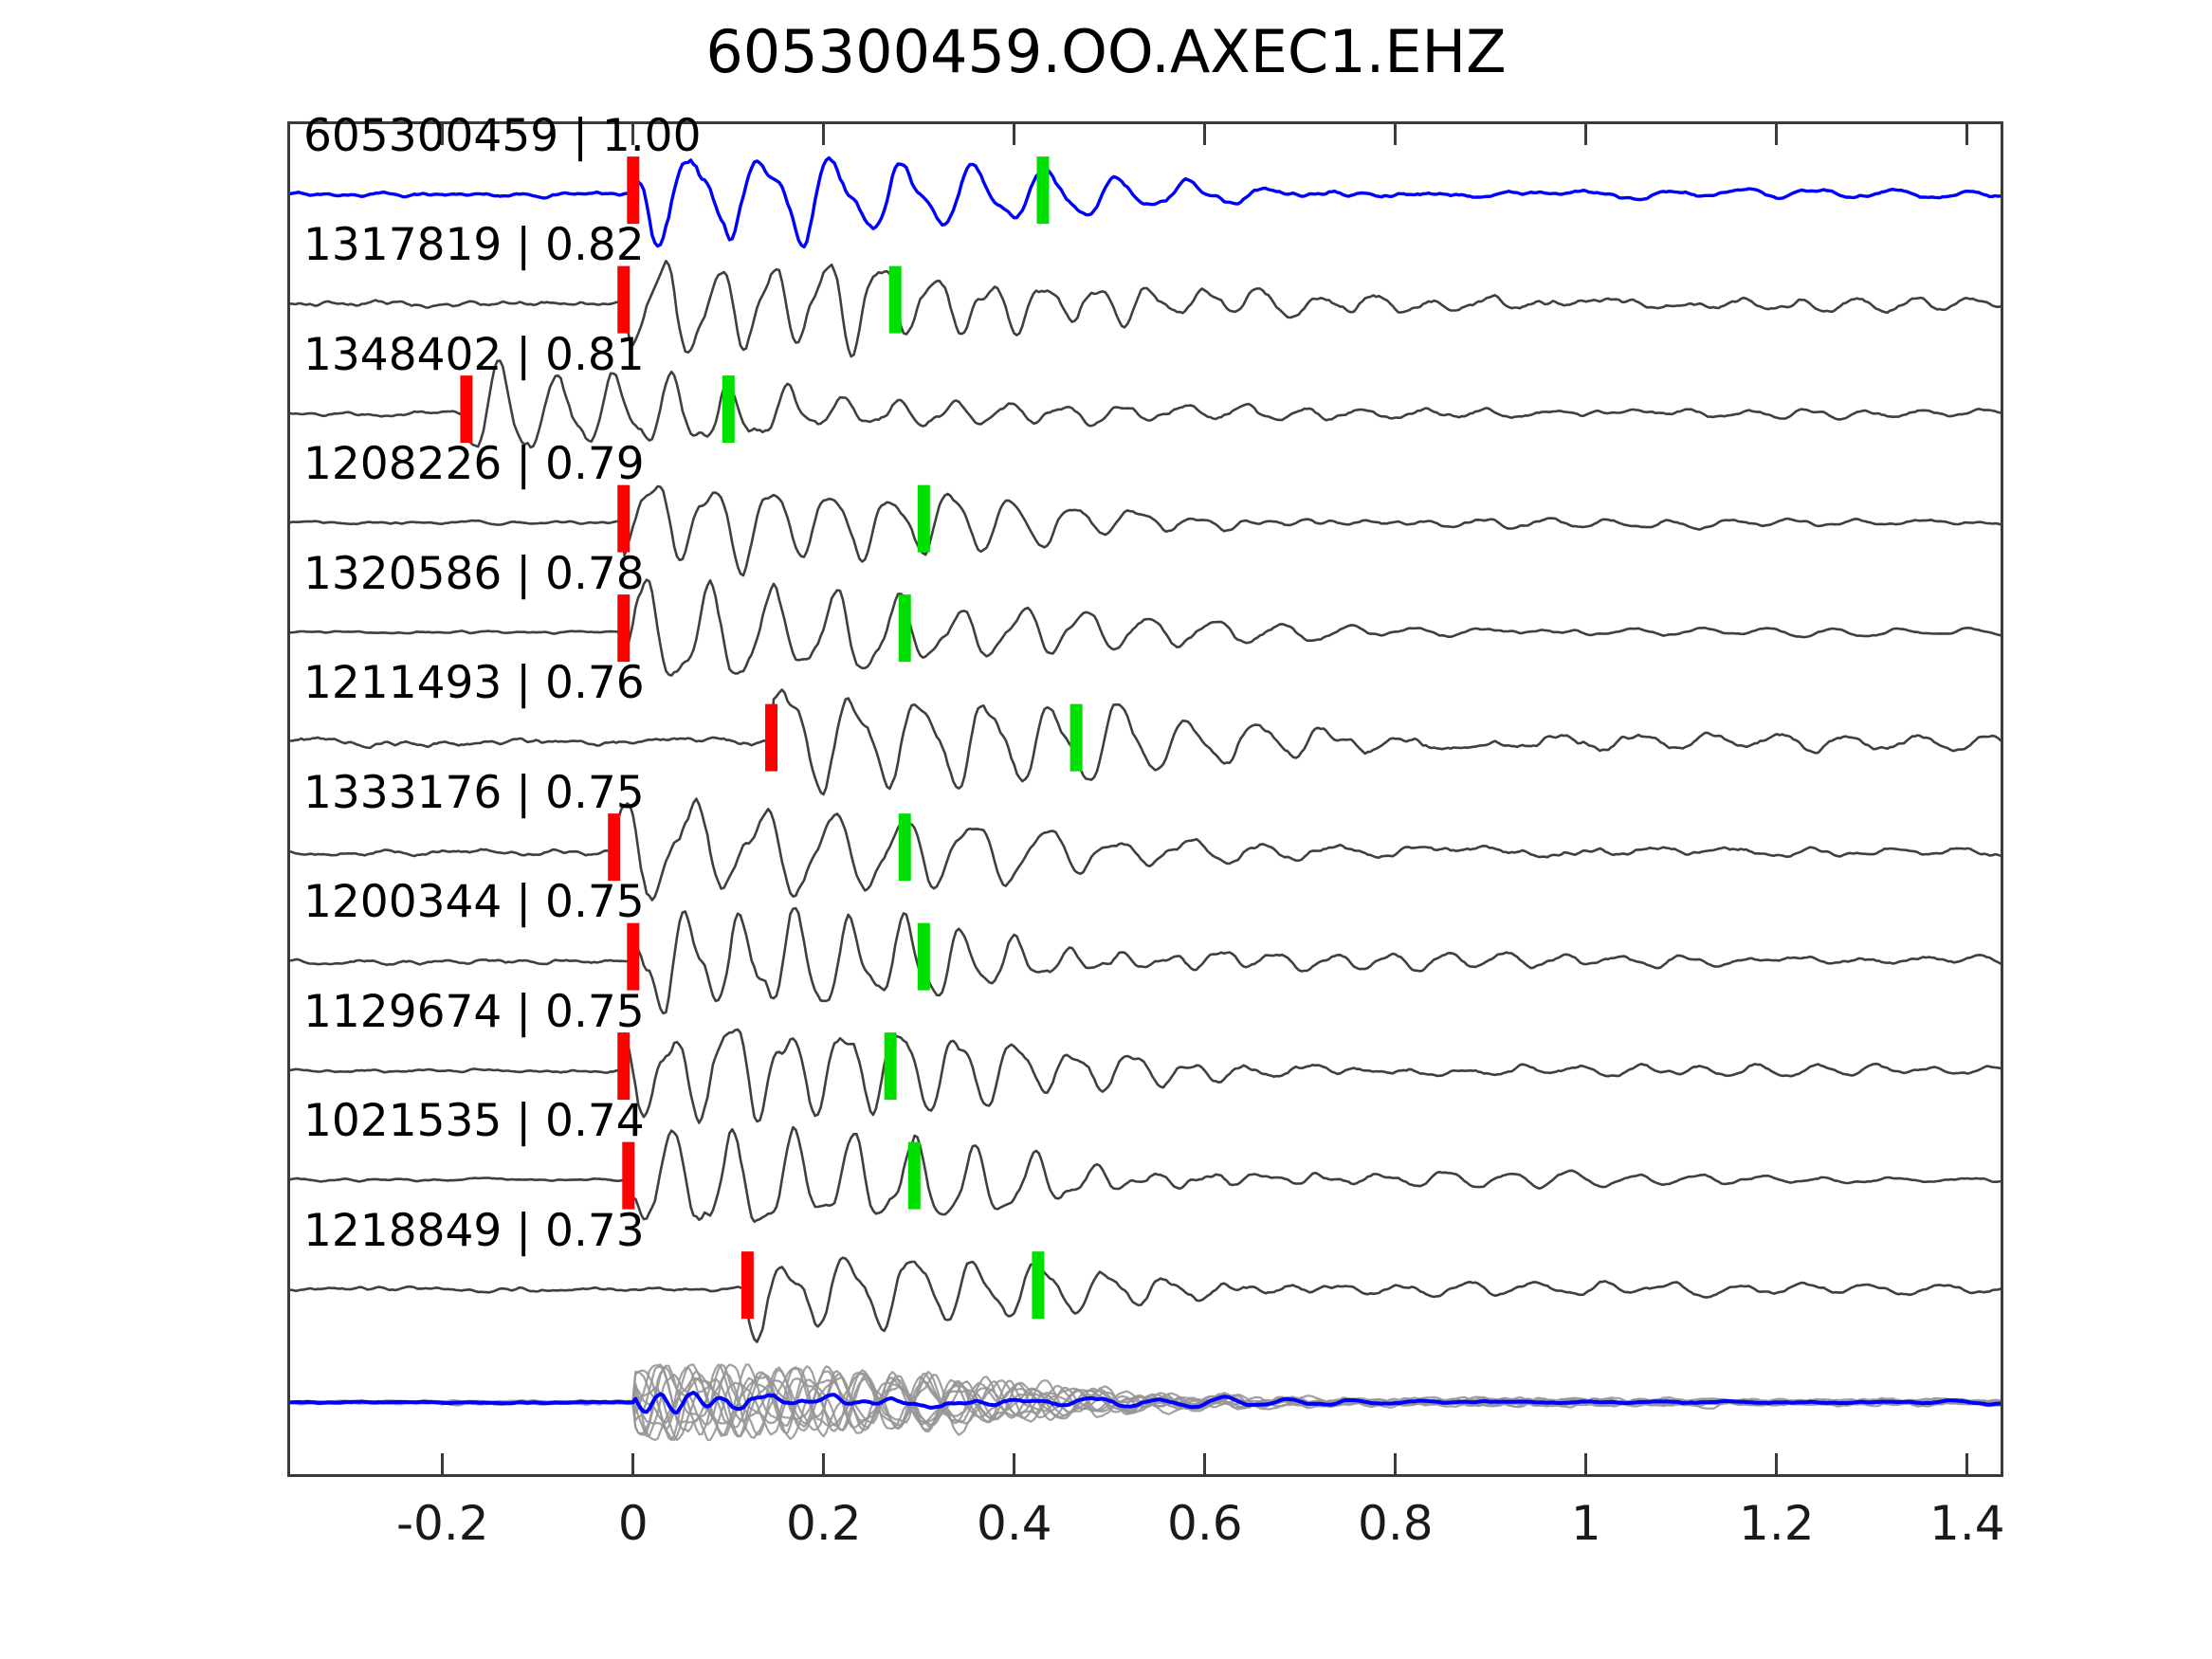 Image resolution: width=2212 pixels, height=1659 pixels. What do you see at coordinates (474, 464) in the screenshot?
I see `trace-label-1208226: 1208226 | 0.79` at bounding box center [474, 464].